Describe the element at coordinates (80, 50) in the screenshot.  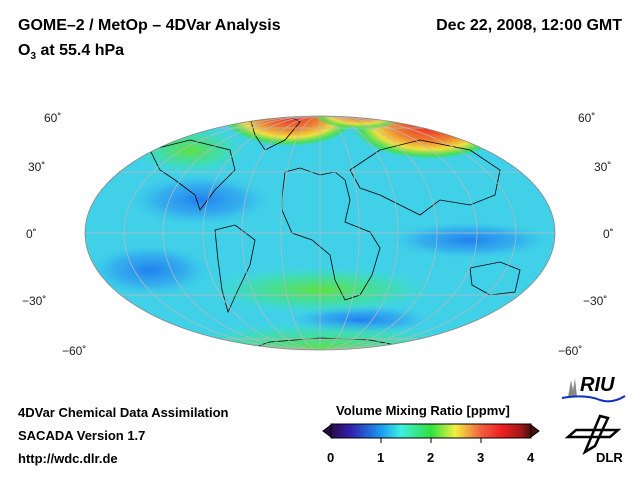
I see `pressure-level: at 55.4 hPa` at that location.